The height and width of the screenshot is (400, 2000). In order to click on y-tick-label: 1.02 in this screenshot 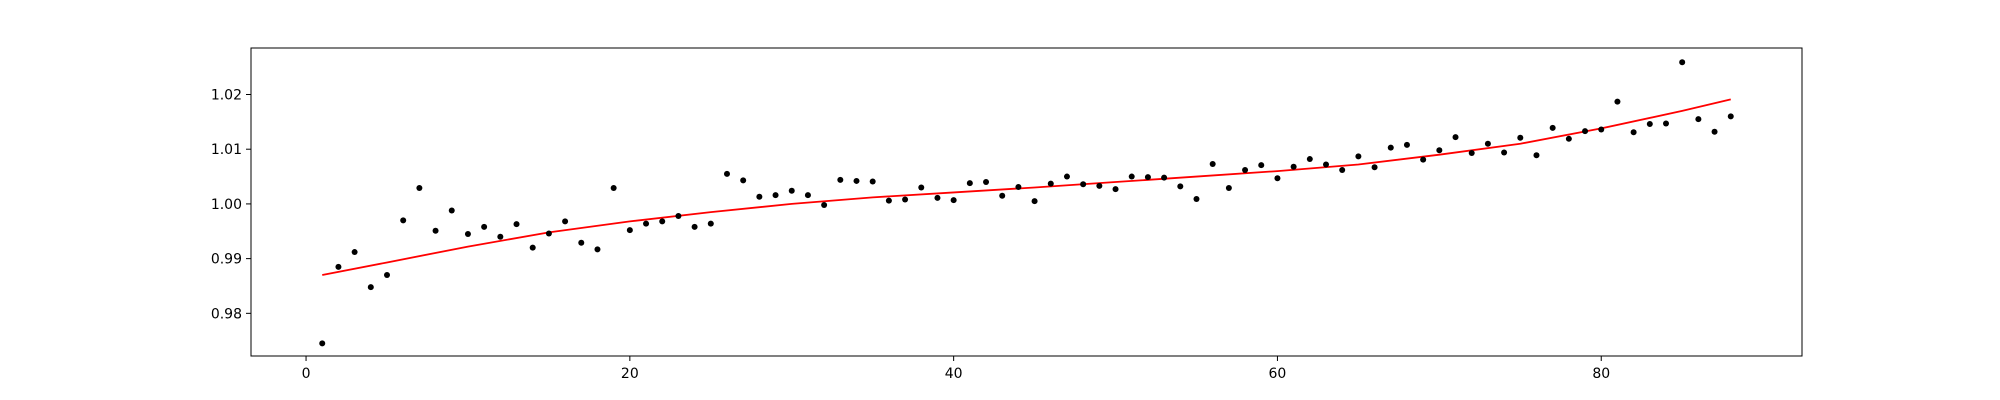, I will do `click(226, 96)`.